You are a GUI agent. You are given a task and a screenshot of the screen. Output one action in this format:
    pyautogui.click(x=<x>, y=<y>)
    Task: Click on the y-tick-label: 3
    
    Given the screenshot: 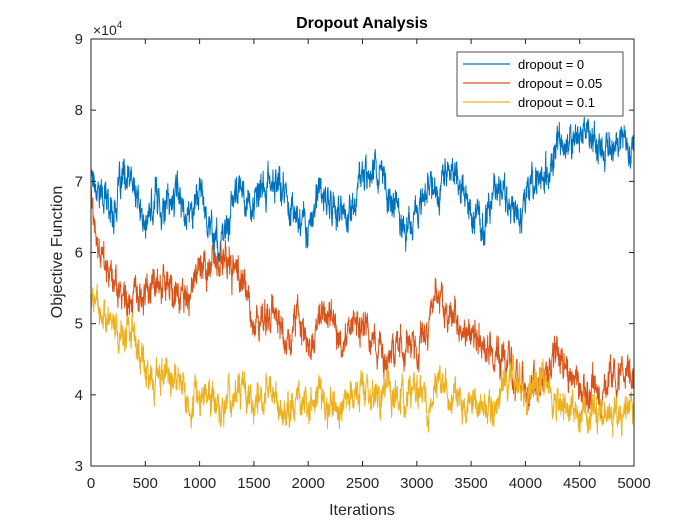 What is the action you would take?
    pyautogui.click(x=79, y=466)
    